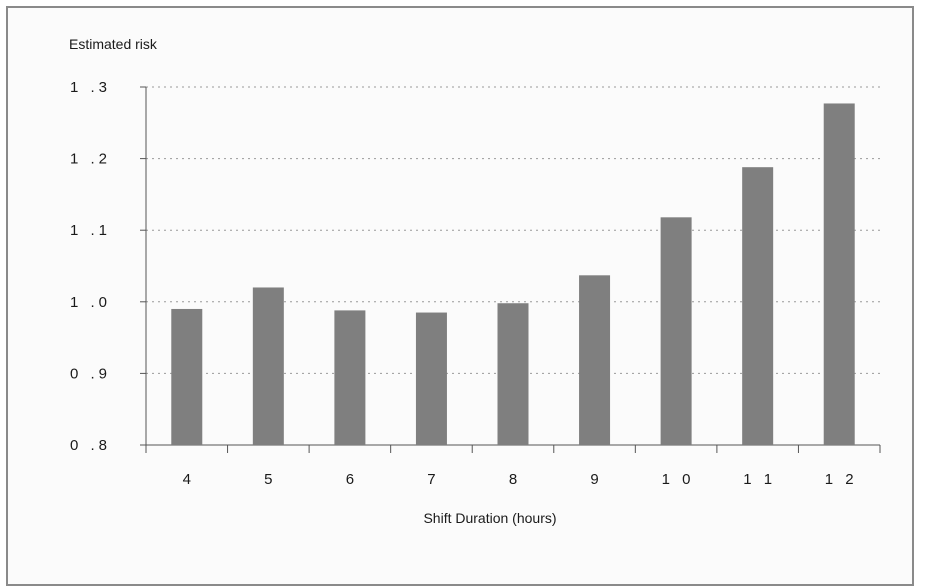 This screenshot has width=926, height=586. Describe the element at coordinates (90, 87) in the screenshot. I see `y-tick-label: 1 .3` at that location.